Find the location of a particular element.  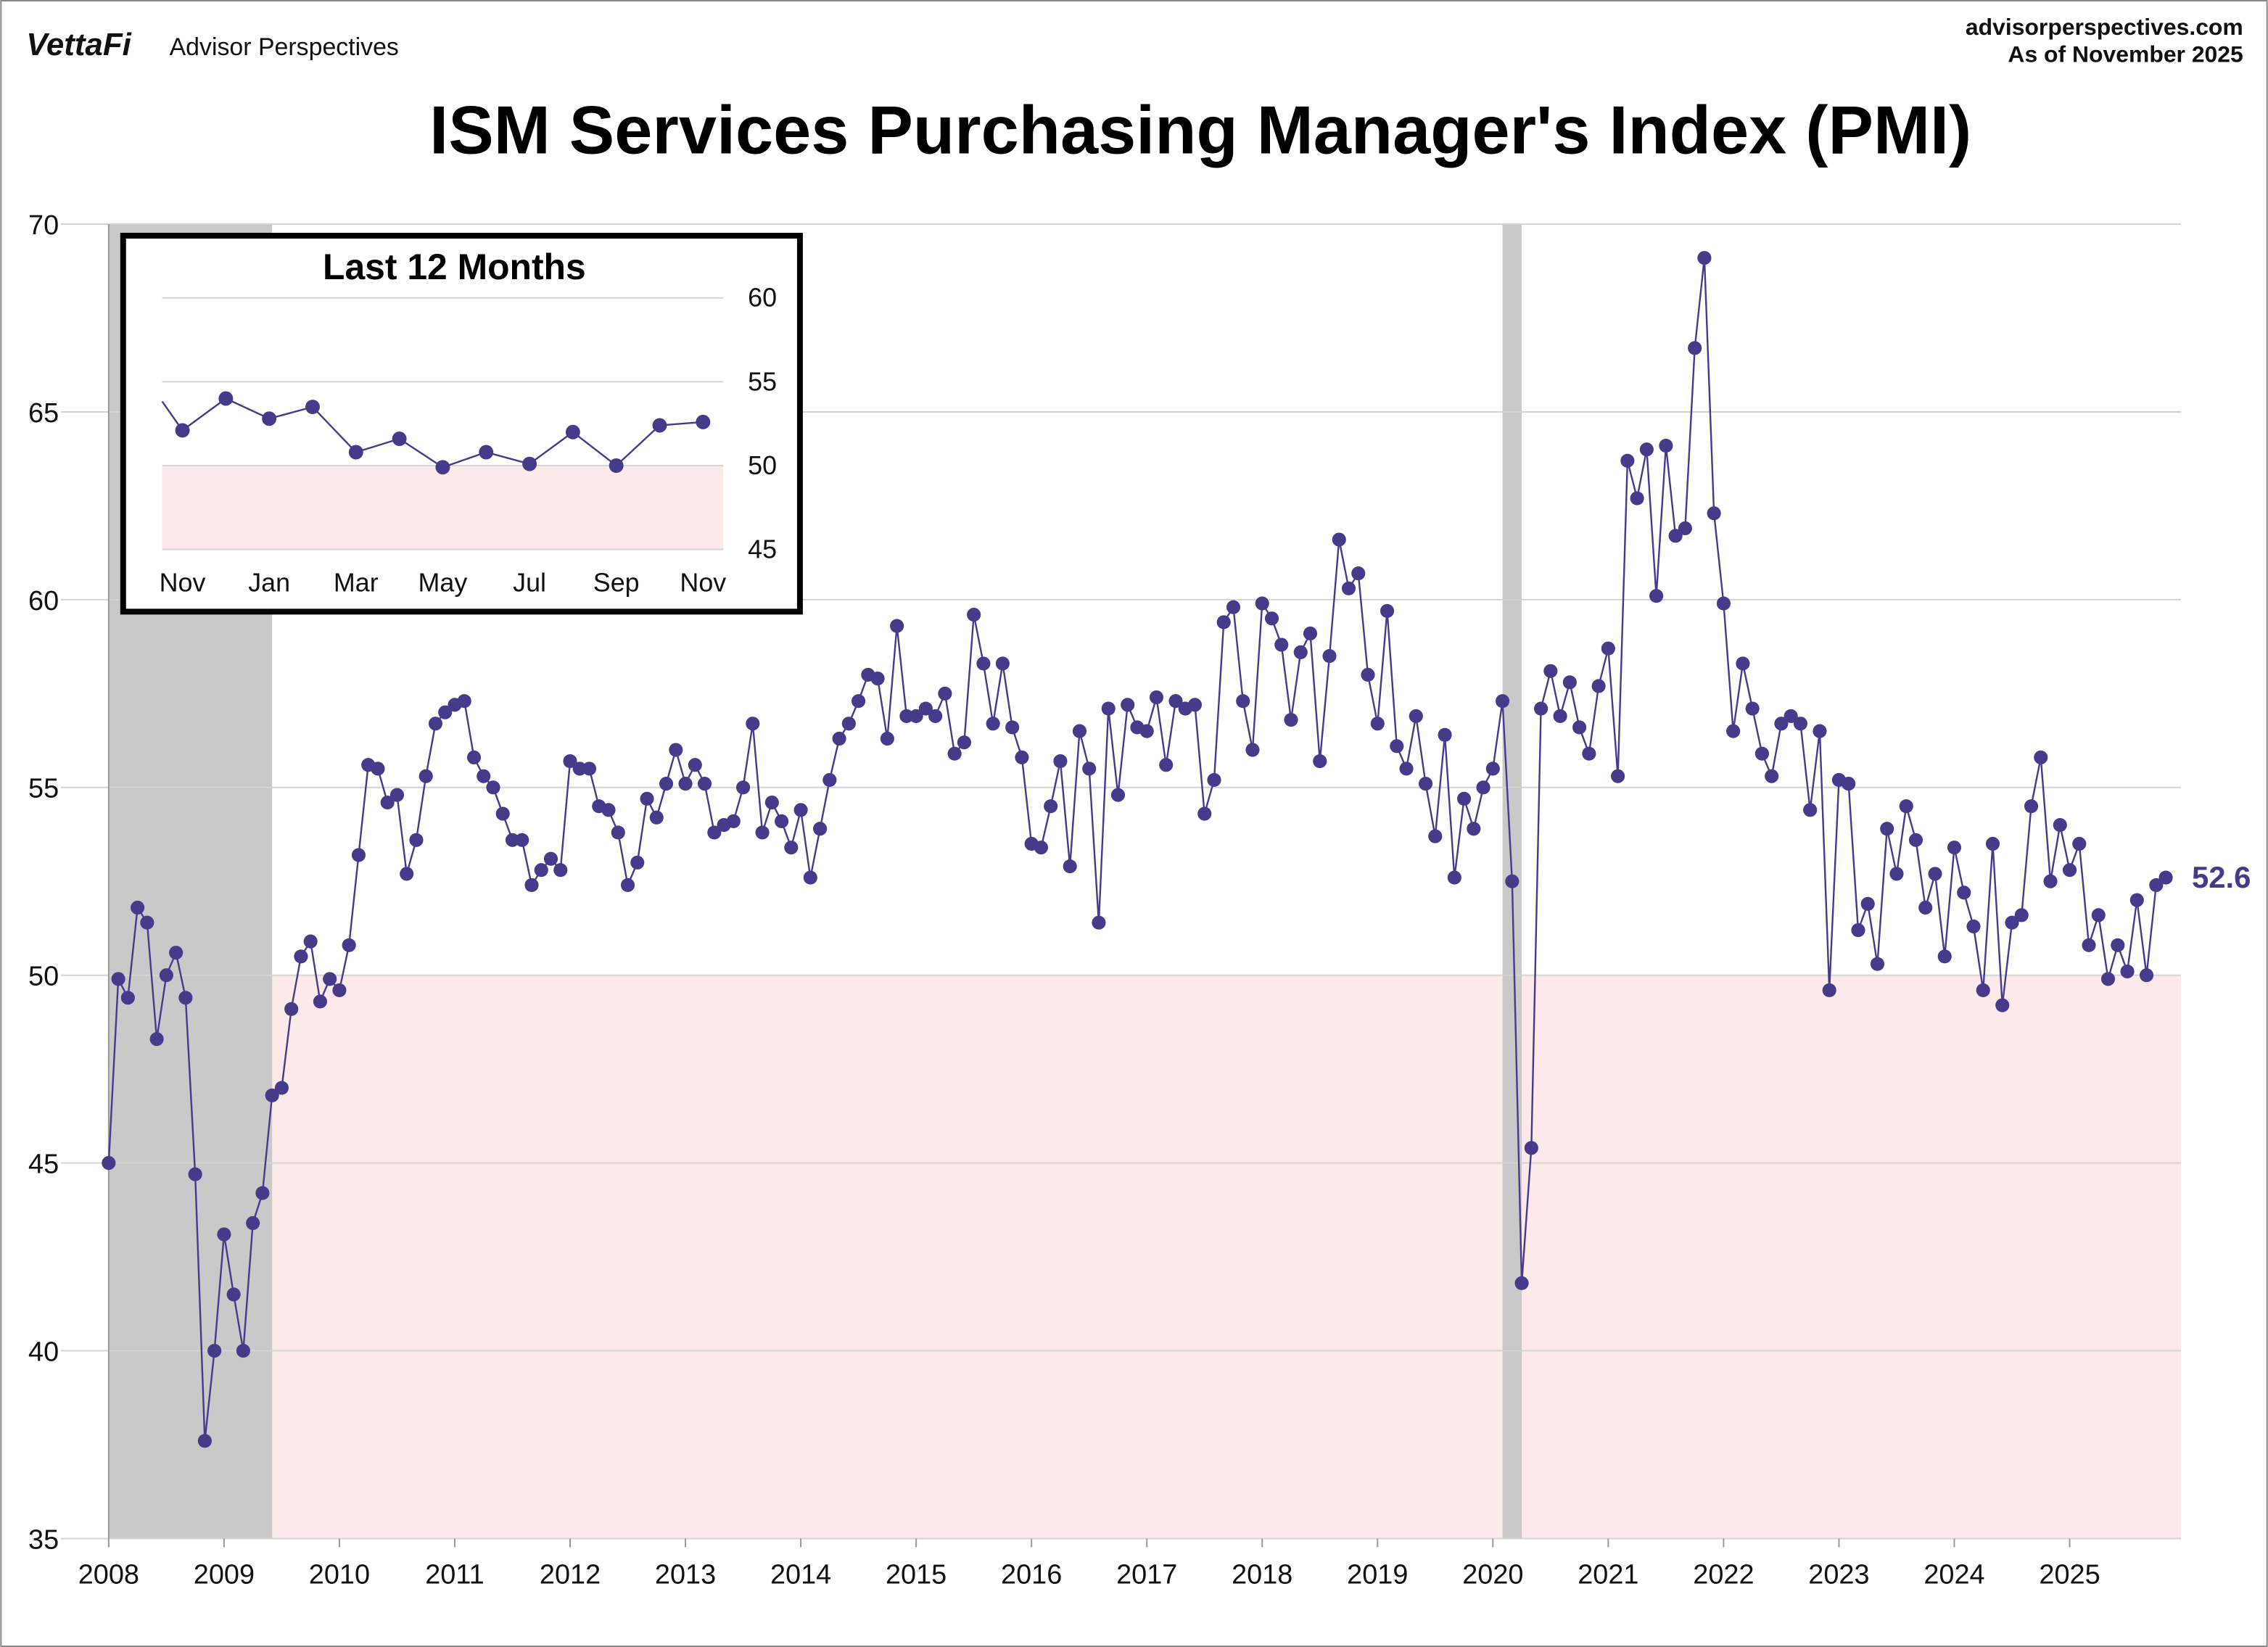

y-tick-label: 35 is located at coordinates (44, 1539).